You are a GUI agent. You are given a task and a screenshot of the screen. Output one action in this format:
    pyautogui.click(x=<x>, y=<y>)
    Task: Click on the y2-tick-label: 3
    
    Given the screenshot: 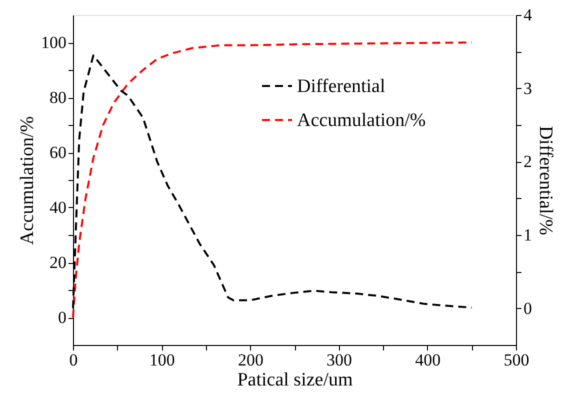 What is the action you would take?
    pyautogui.click(x=528, y=88)
    